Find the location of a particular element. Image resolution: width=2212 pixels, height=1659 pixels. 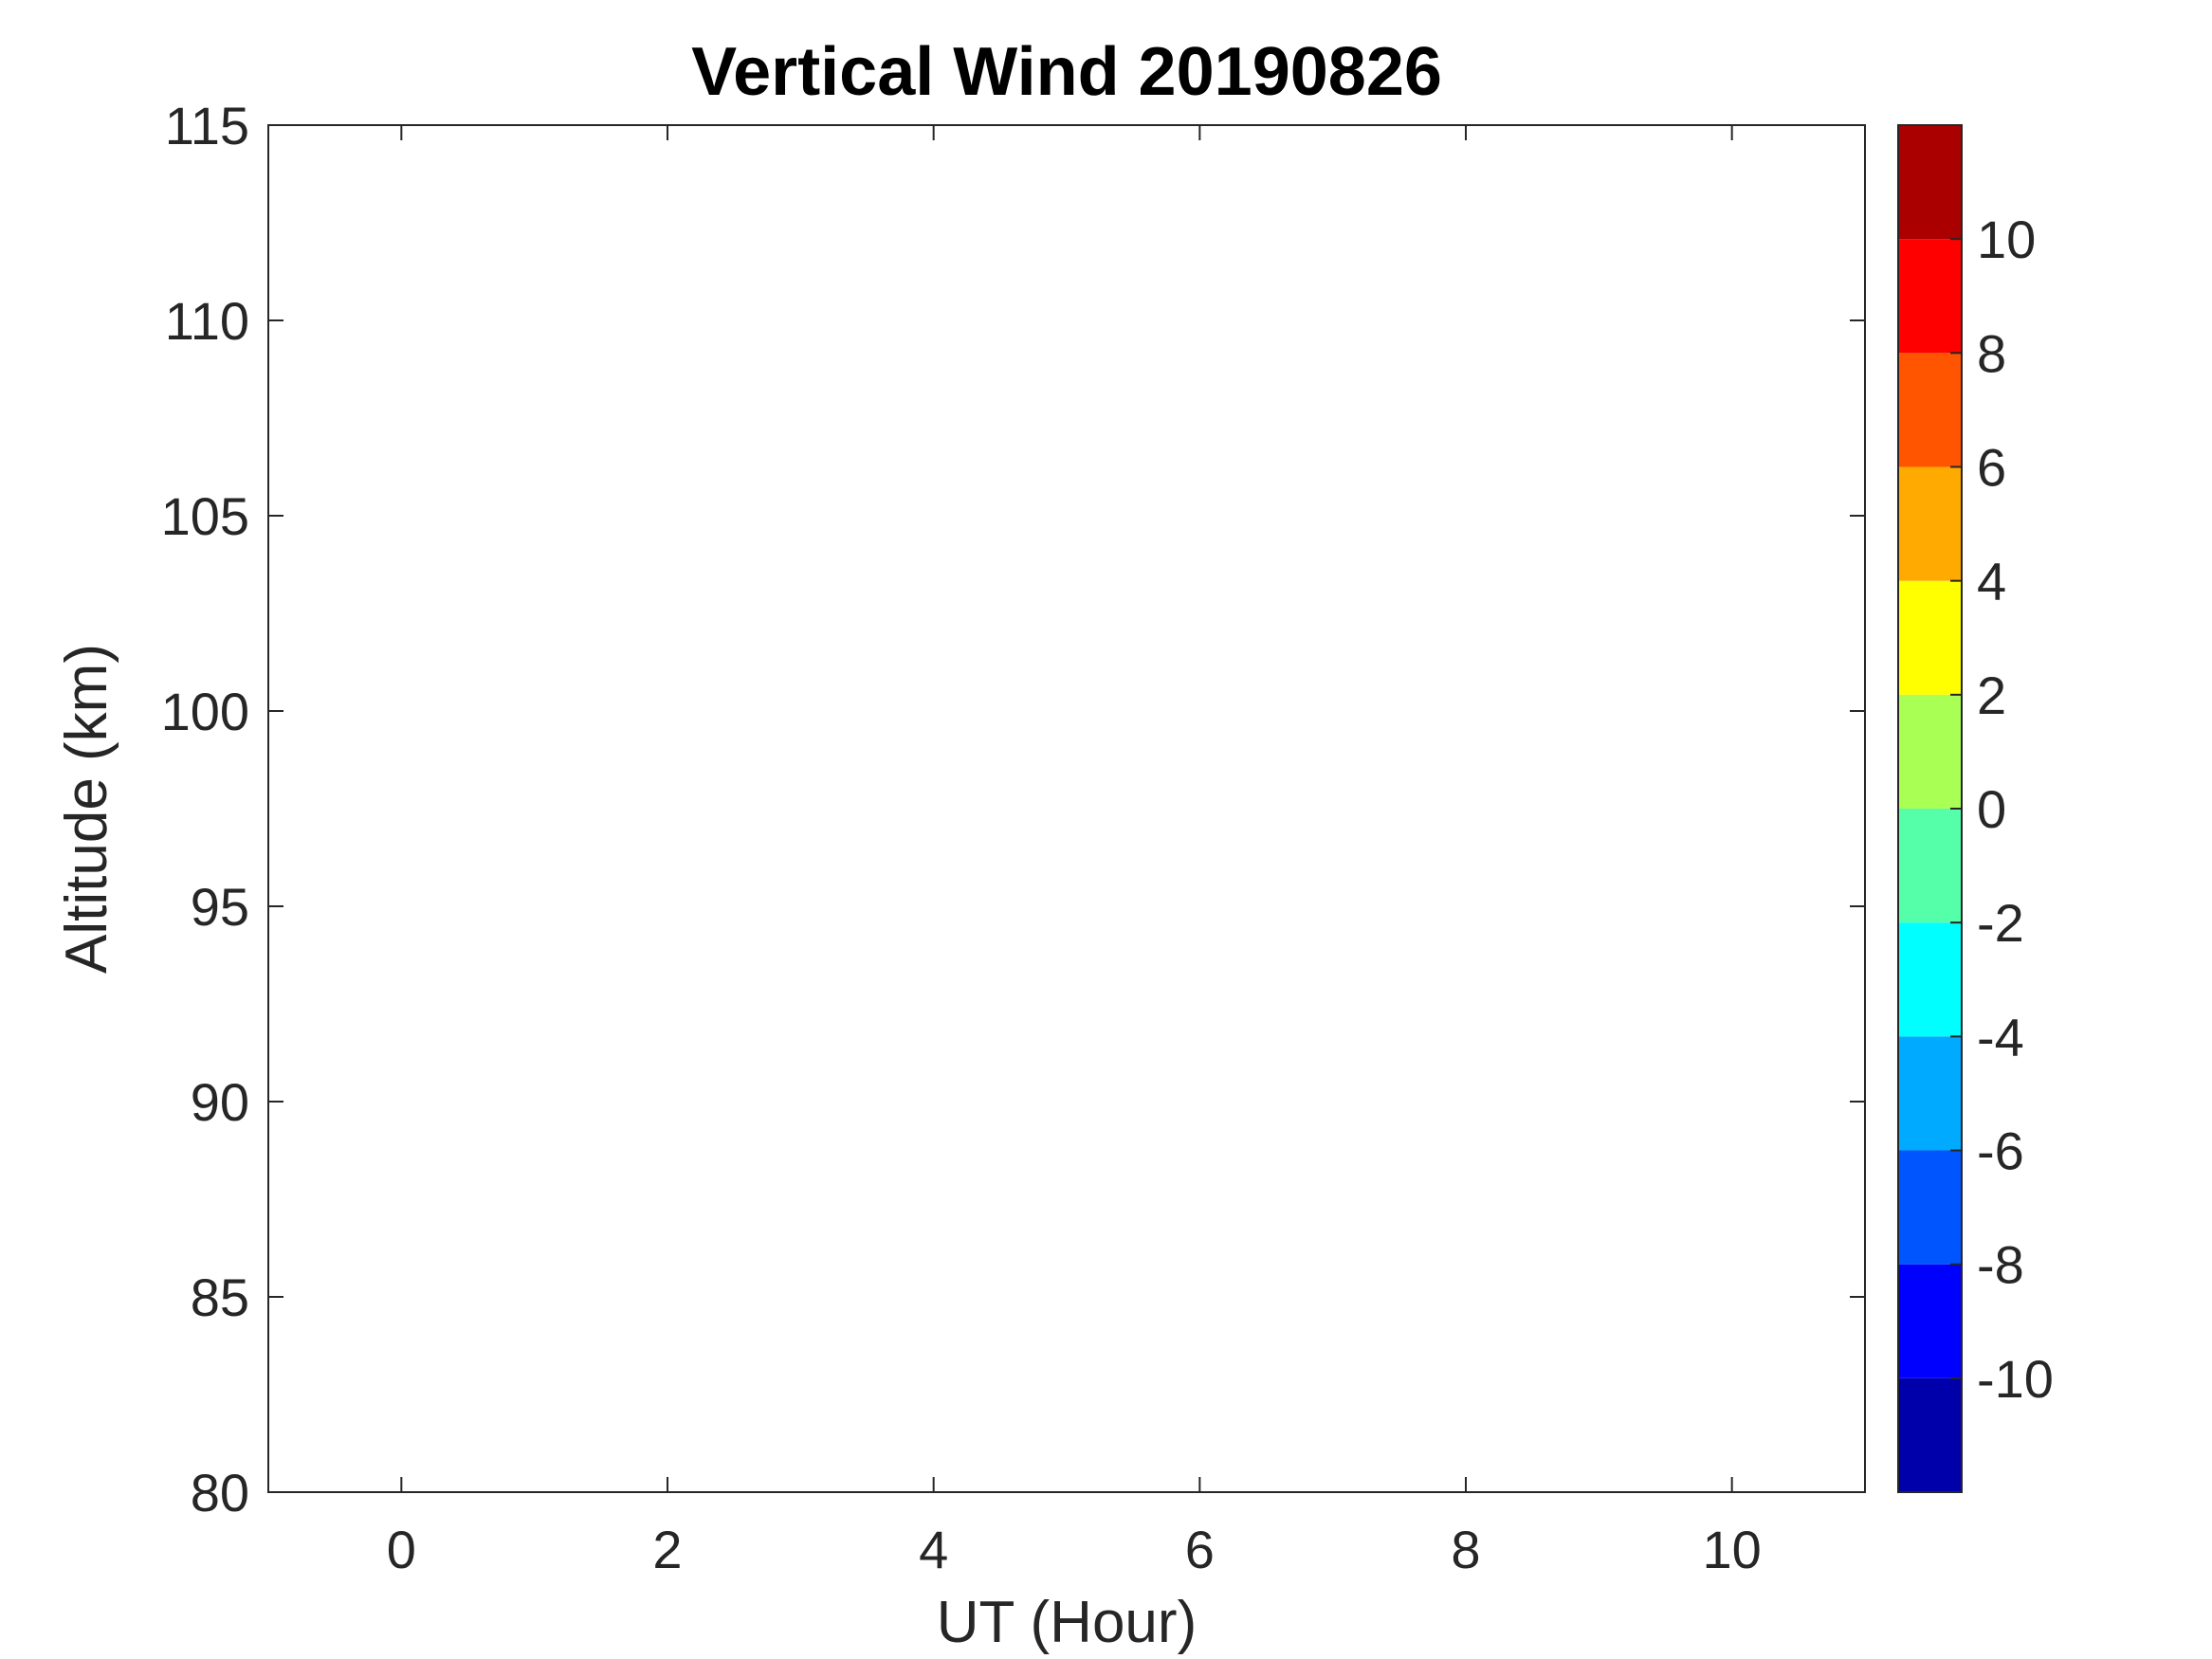

colorbar-tick-label: -2 is located at coordinates (2000, 923).